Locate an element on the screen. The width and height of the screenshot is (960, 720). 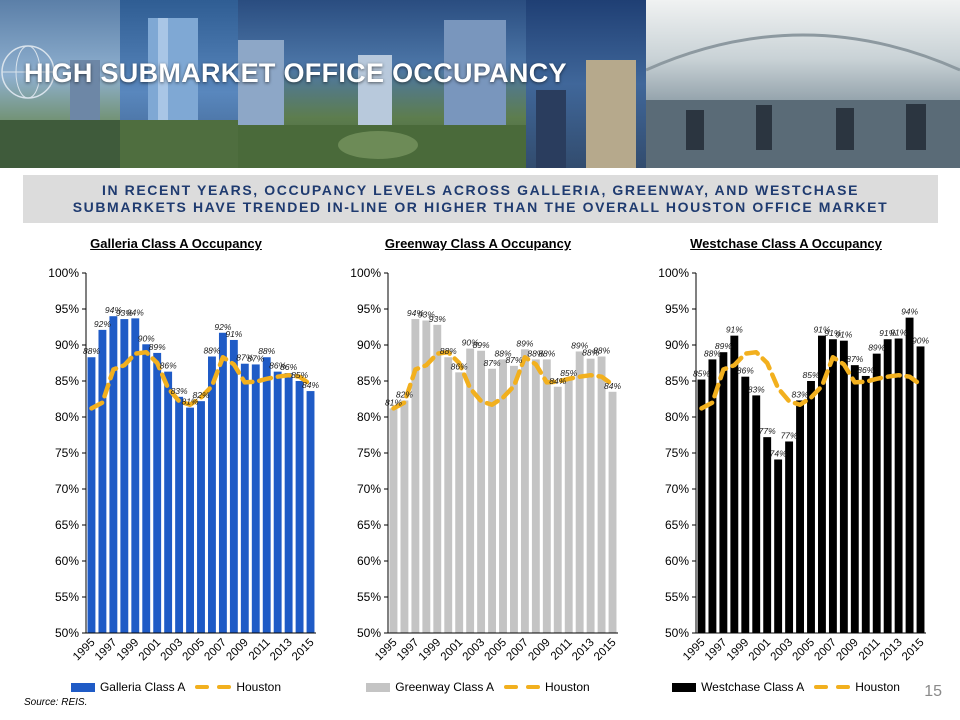
banner-photo-aerial is located at coordinates (382, 84).